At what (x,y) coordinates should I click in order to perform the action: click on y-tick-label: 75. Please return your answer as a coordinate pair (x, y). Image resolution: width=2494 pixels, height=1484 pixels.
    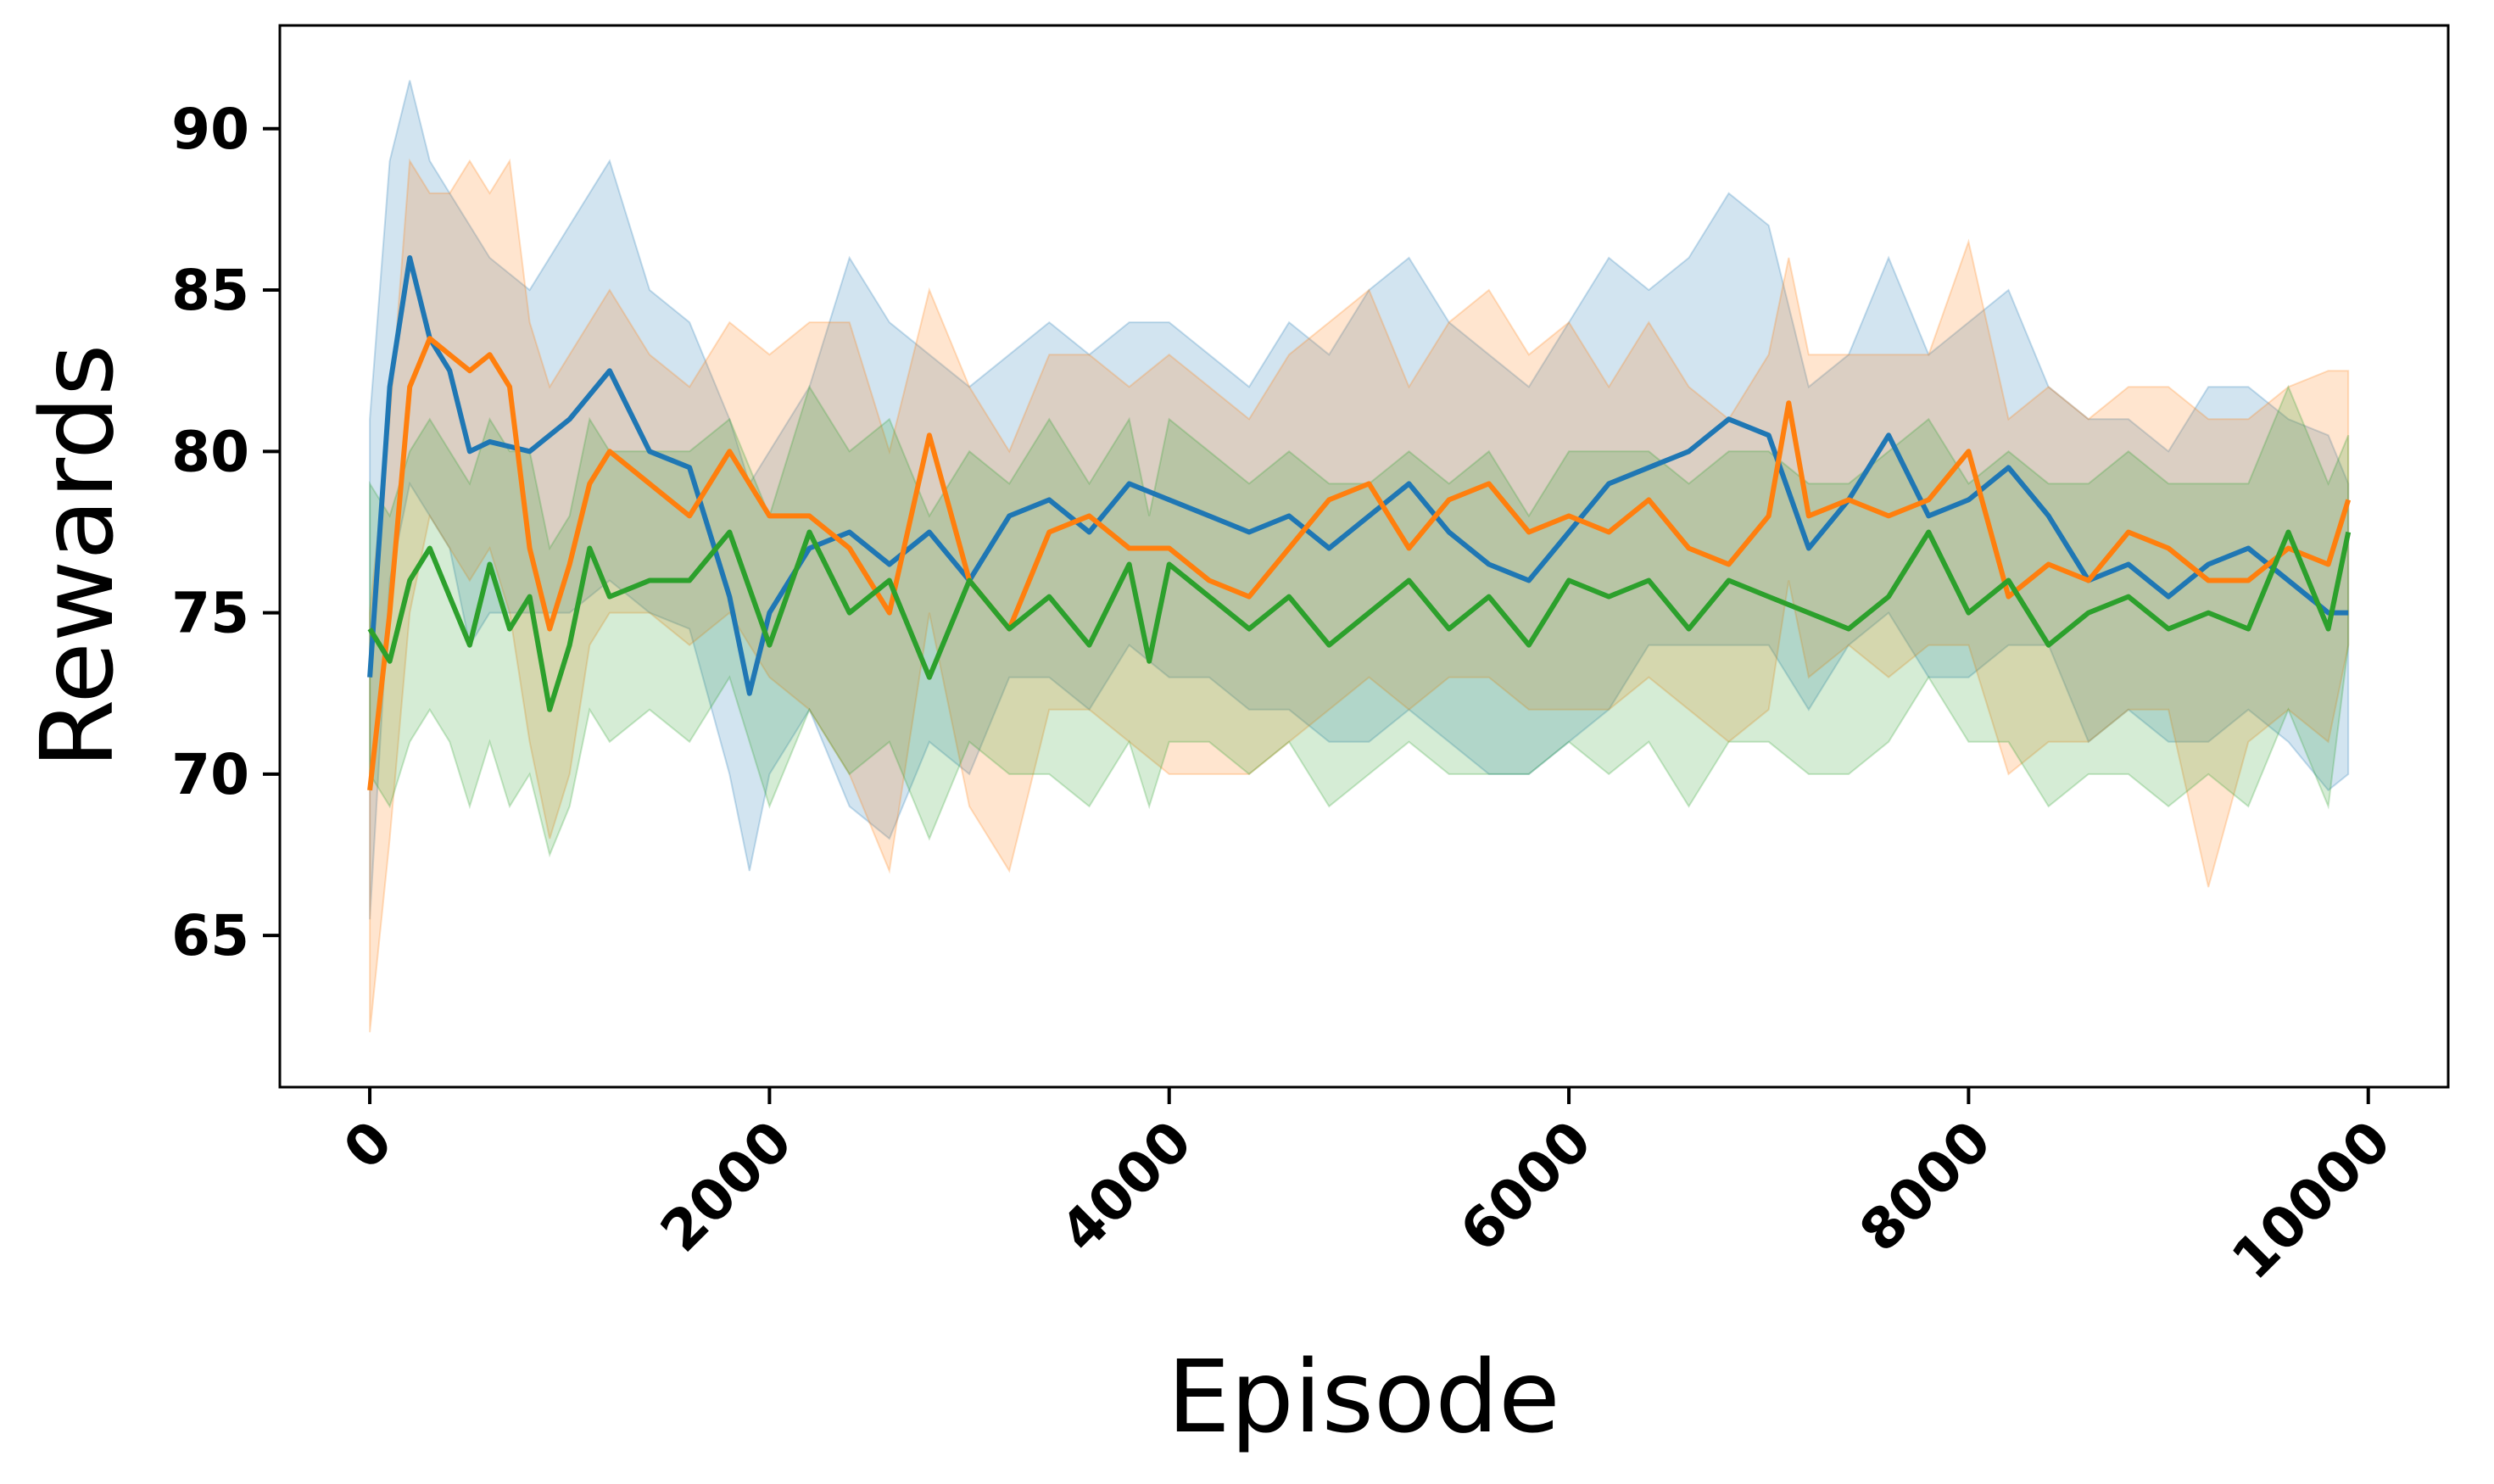
    Looking at the image, I should click on (210, 613).